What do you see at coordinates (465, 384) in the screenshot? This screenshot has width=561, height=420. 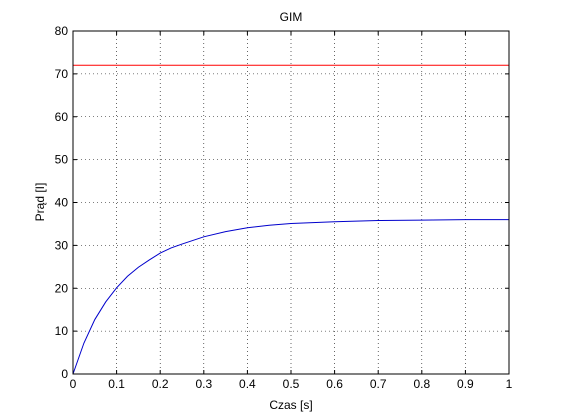 I see `x-tick-label: 0.9` at bounding box center [465, 384].